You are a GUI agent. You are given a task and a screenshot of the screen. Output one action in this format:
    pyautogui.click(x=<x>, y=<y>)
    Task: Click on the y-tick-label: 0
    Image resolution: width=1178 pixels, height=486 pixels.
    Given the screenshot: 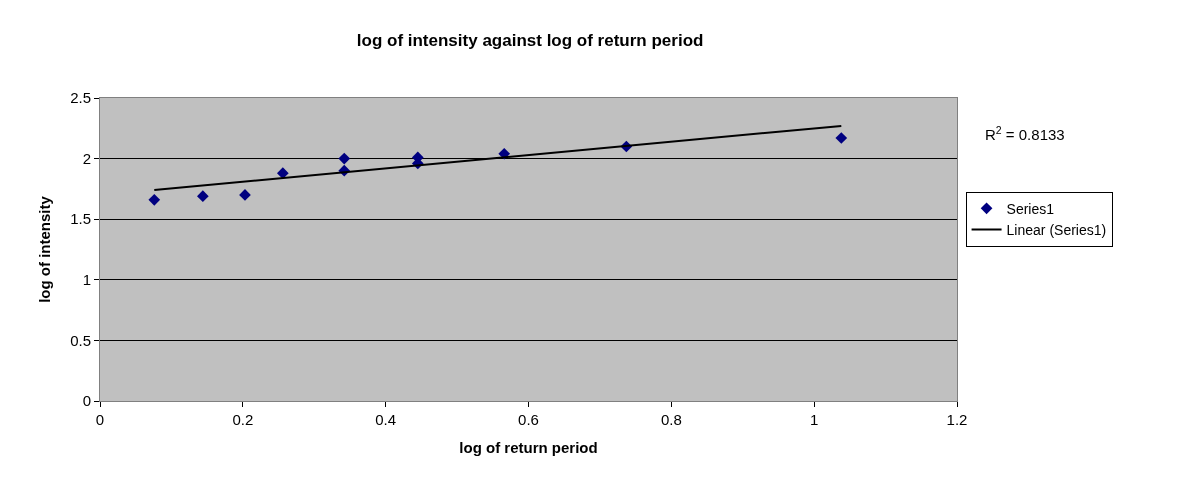 What is the action you would take?
    pyautogui.click(x=86, y=401)
    